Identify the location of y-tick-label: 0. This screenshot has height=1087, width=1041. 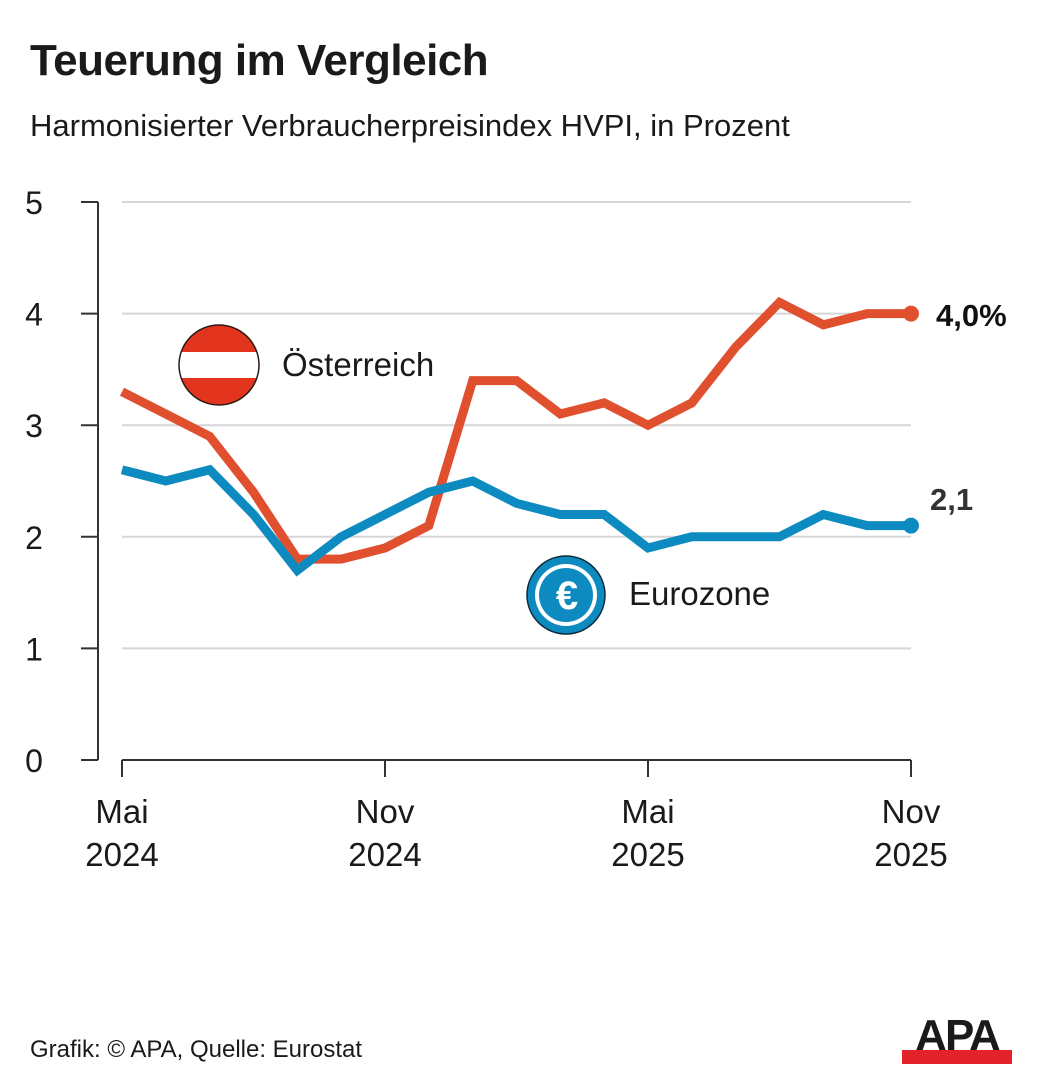
(34, 761).